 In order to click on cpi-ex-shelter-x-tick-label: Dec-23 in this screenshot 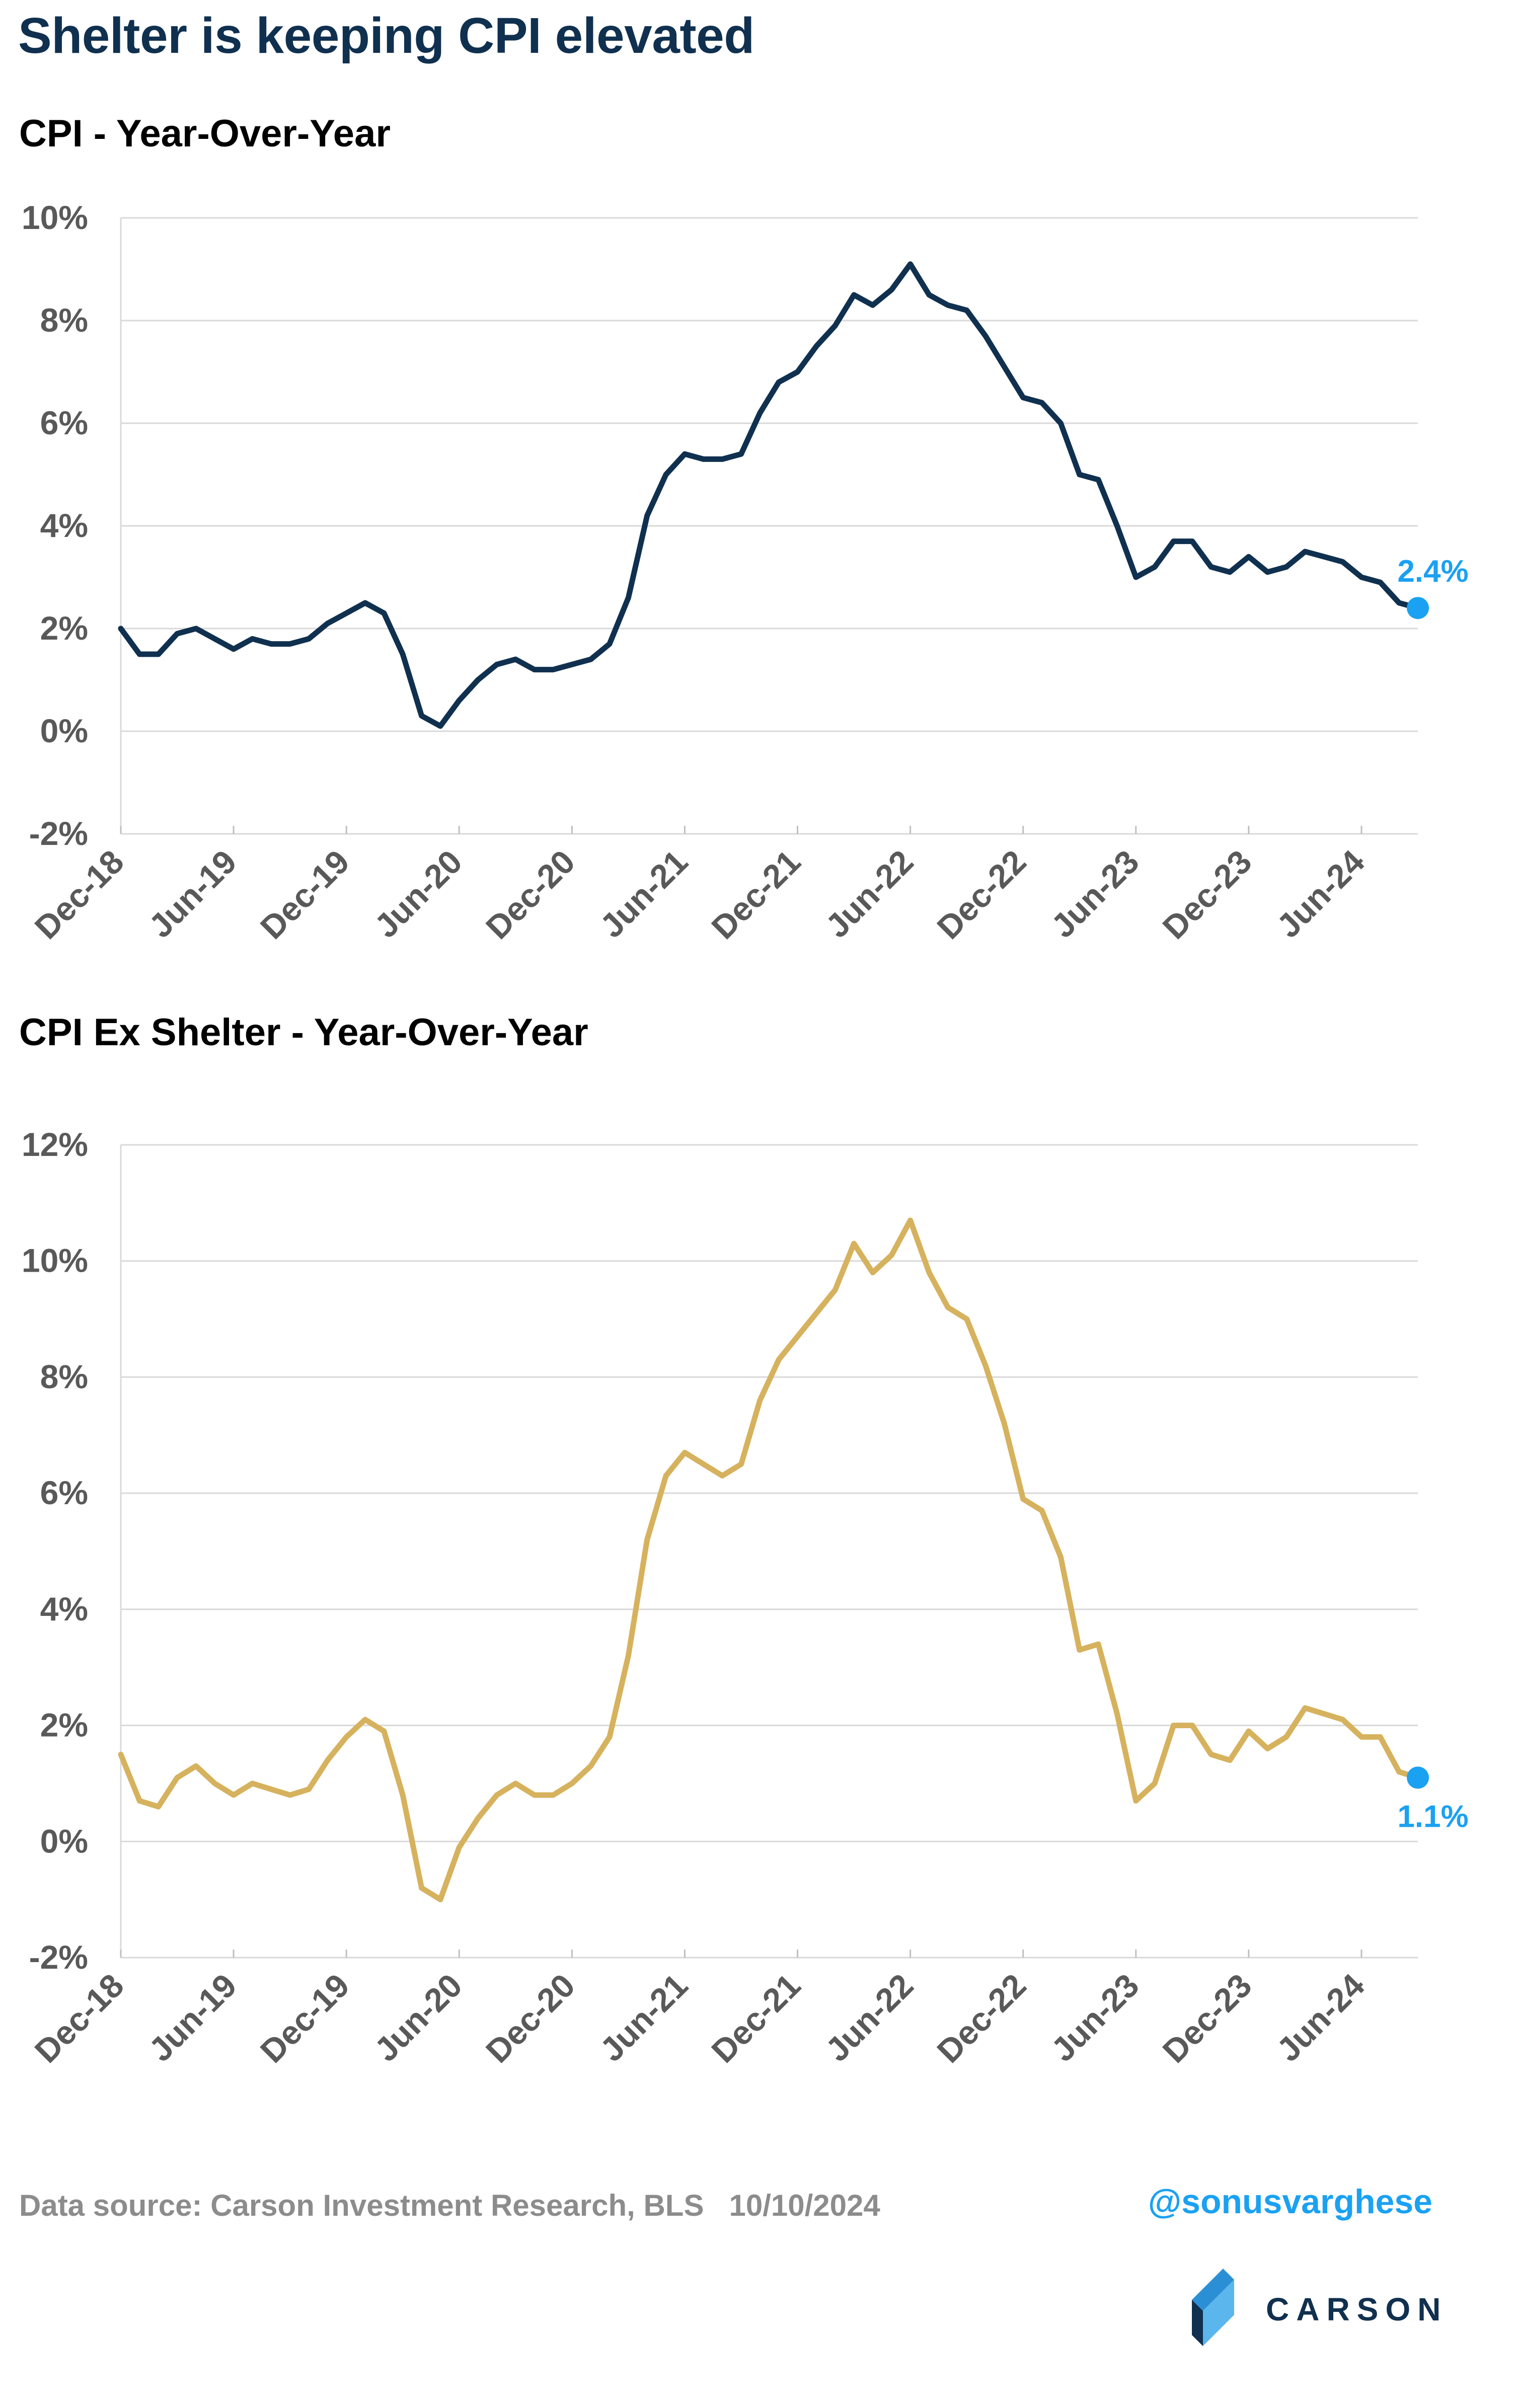, I will do `click(1206, 2018)`.